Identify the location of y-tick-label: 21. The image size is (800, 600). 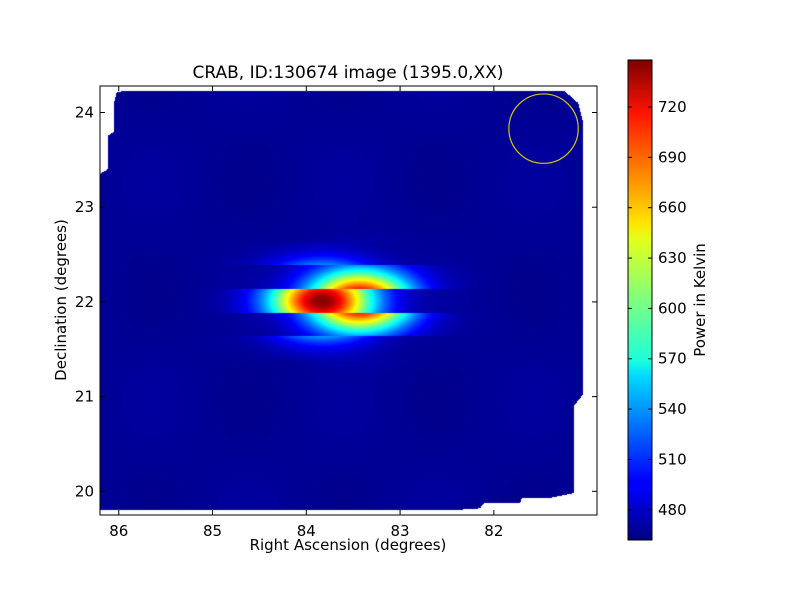
(84, 397).